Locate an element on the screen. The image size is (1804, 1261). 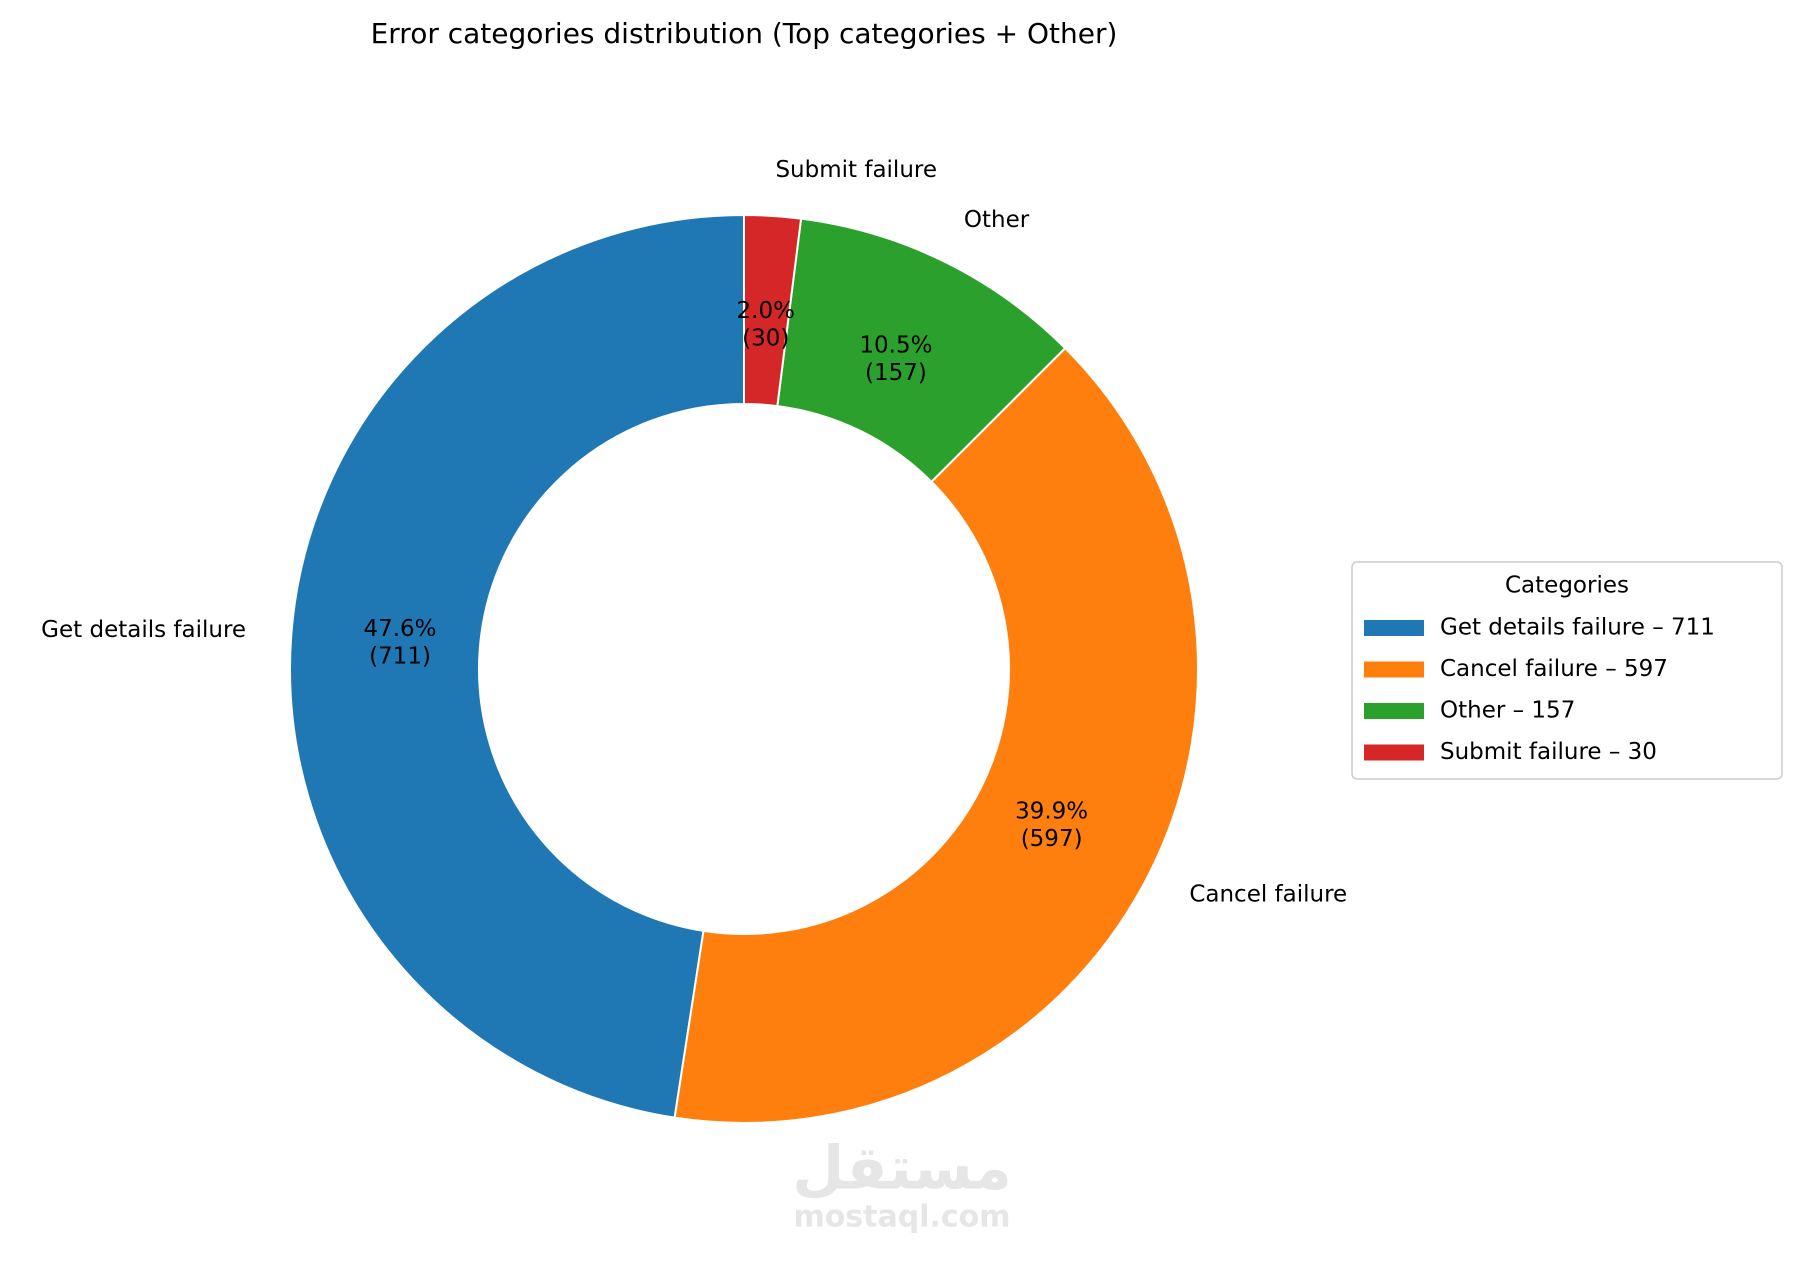
legend-label: Submit failure – 30 is located at coordinates (1548, 752).